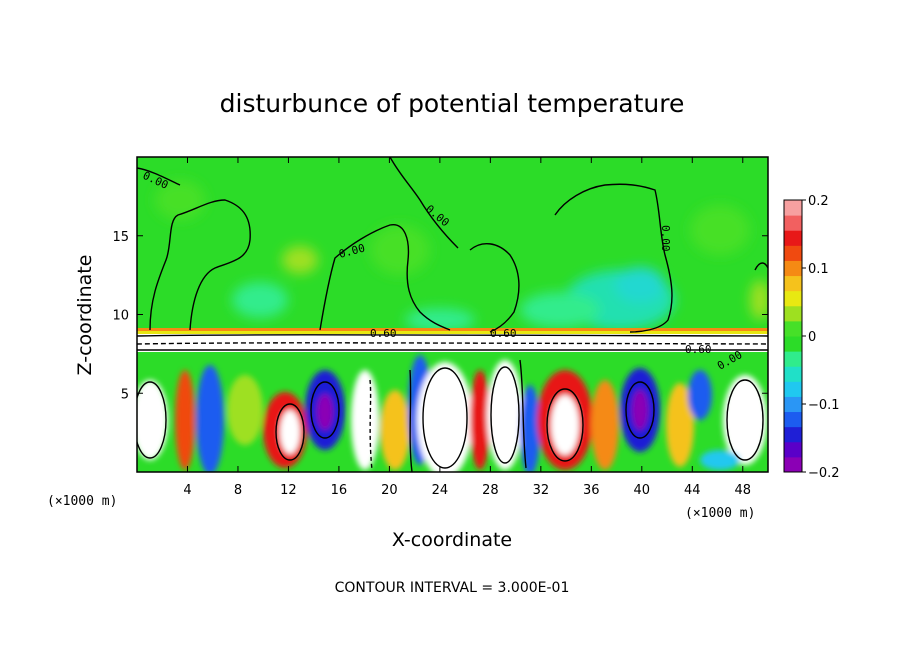 Image resolution: width=904 pixels, height=654 pixels. I want to click on contour-interval-note: CONTOUR INTERVAL = 3.000E-01, so click(452, 588).